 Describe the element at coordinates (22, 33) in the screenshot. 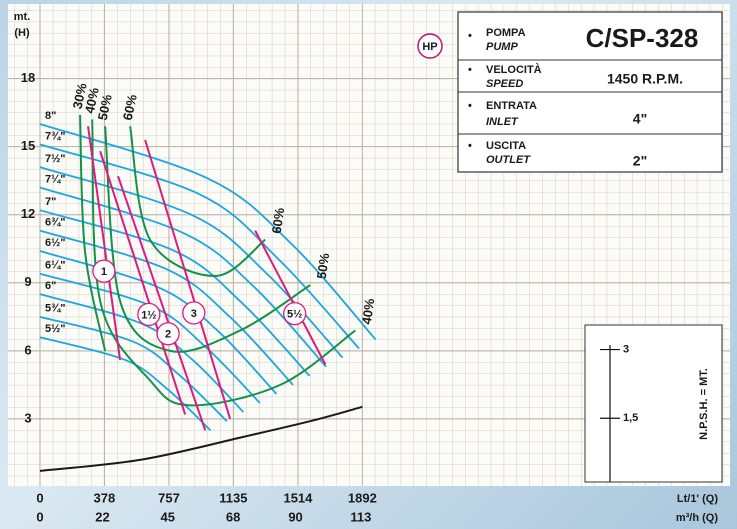

I see `y-label: (H)` at that location.